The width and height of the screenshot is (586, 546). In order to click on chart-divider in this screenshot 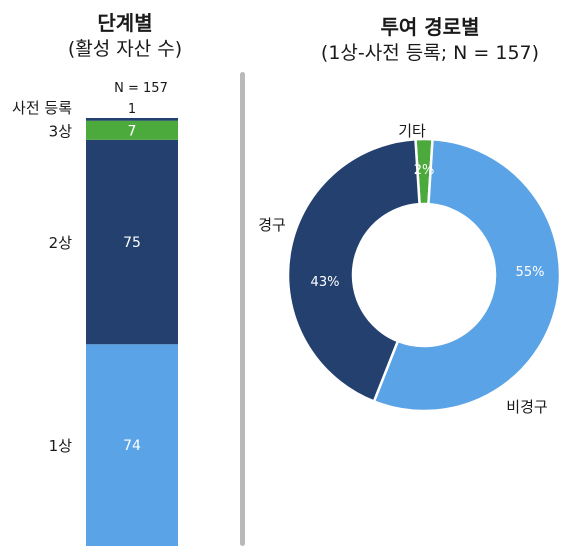, I will do `click(242, 309)`.